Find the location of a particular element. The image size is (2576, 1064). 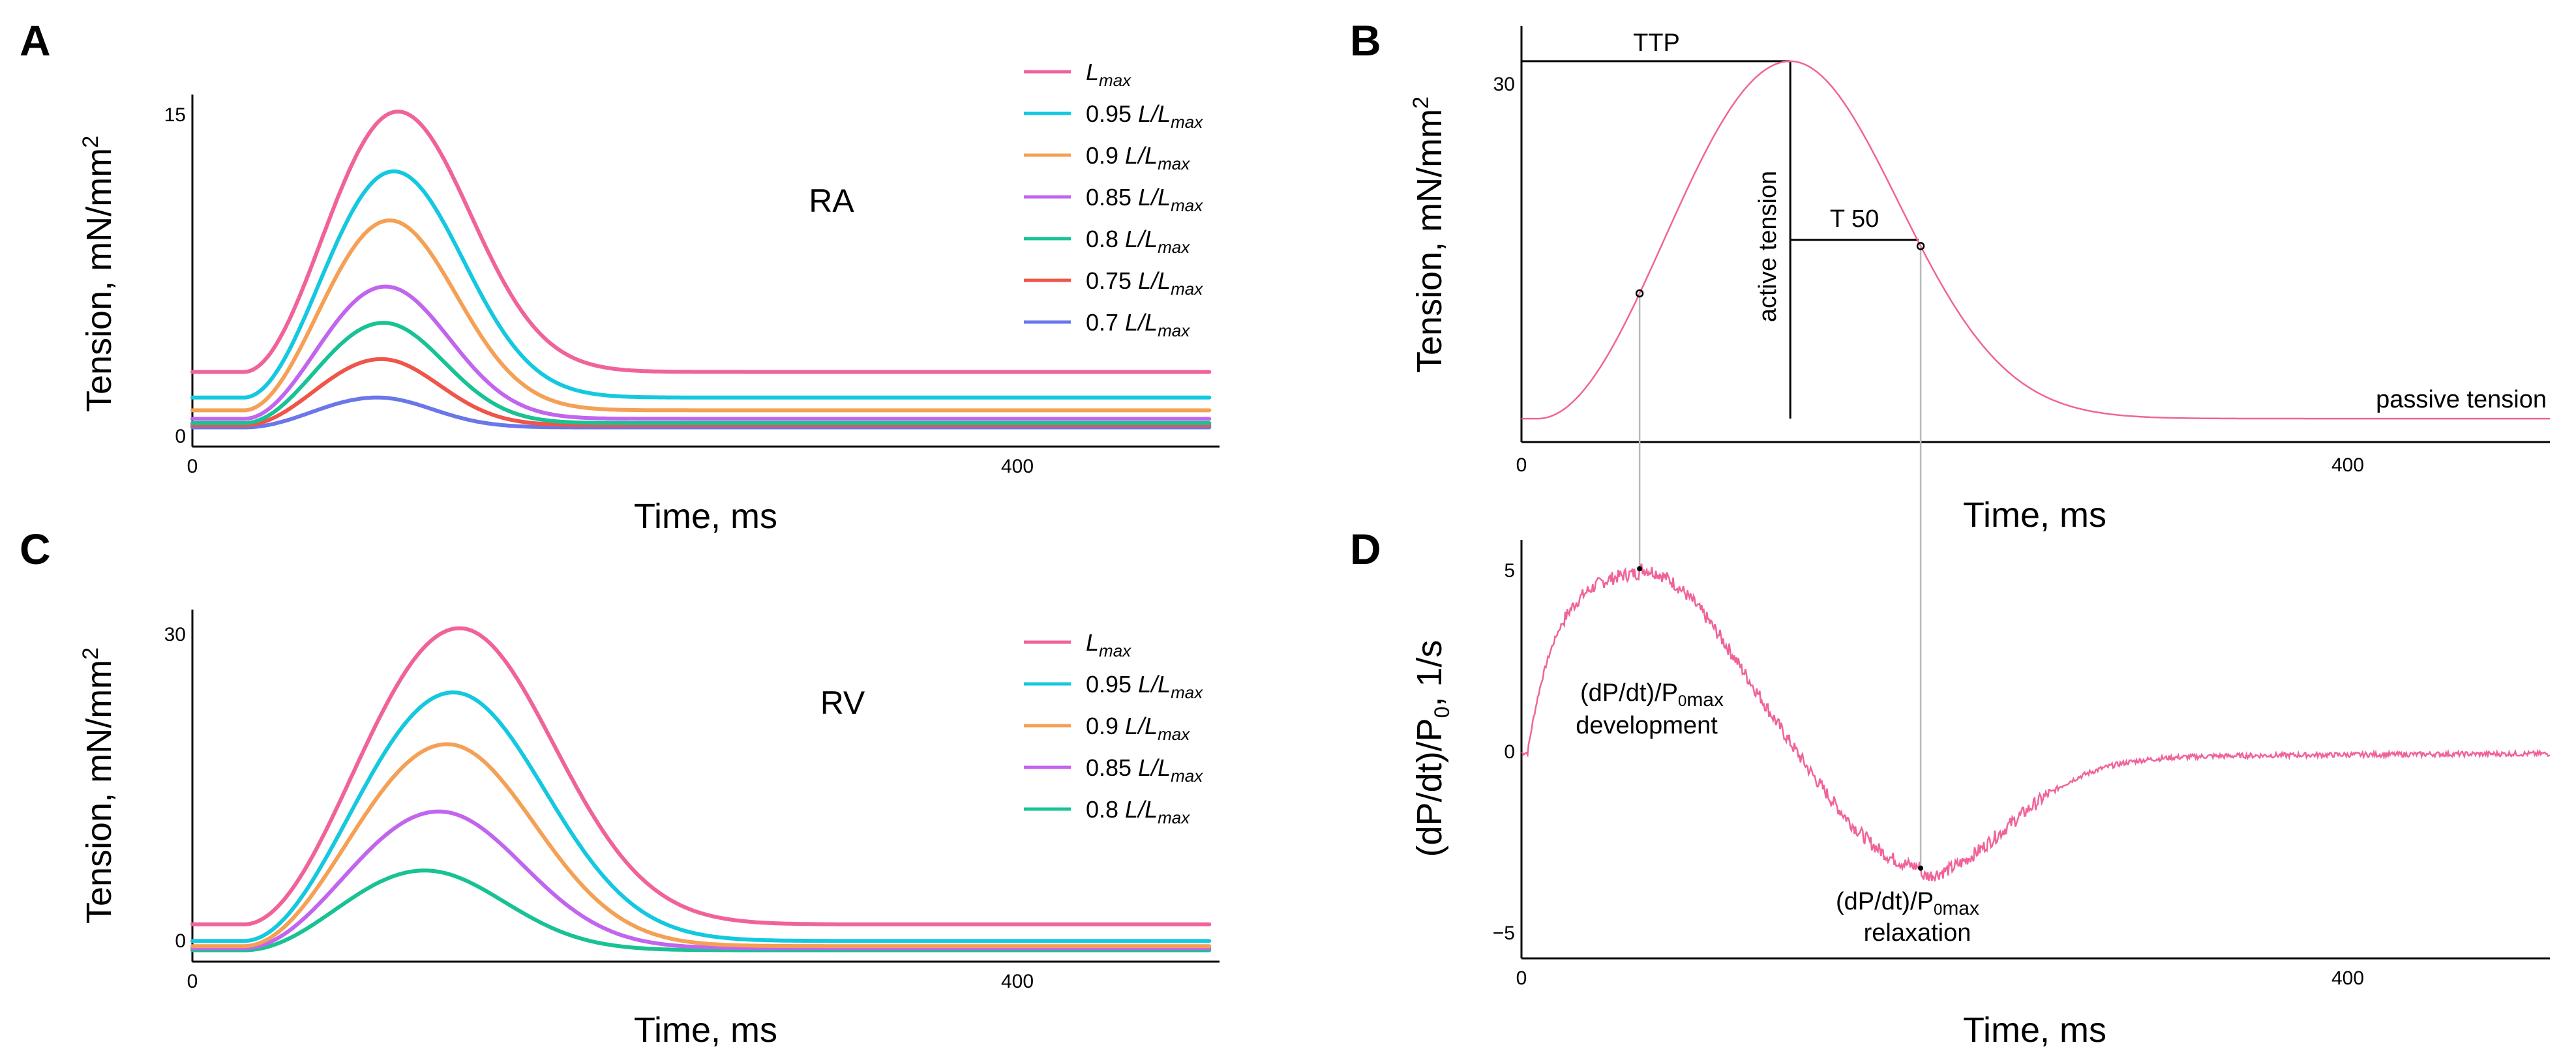

dev-annotation-sub: 0 is located at coordinates (1682, 701).